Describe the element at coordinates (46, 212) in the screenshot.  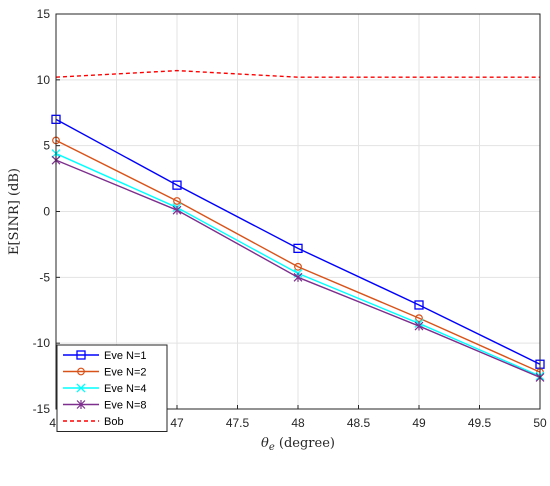
I see `y-tick-label: 0` at that location.